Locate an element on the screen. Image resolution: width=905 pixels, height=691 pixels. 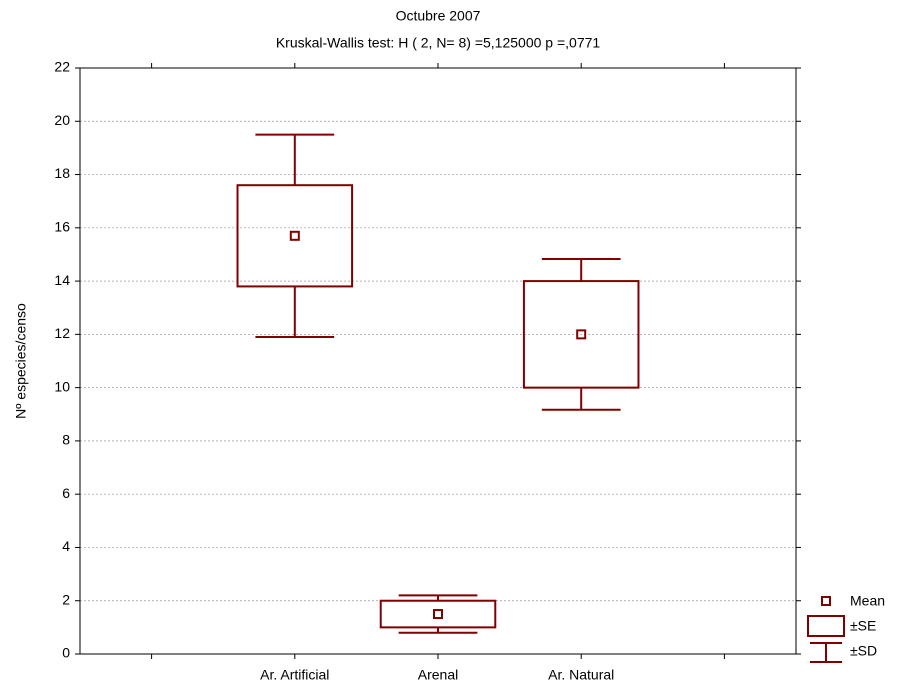
y-tick-label: 12 is located at coordinates (62, 333).